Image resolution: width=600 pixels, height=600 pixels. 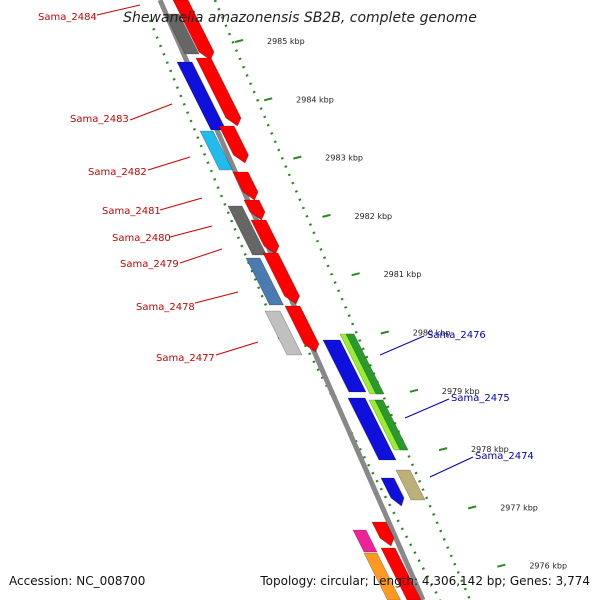 What do you see at coordinates (391, 425) in the screenshot?
I see `feature-block-sama-2475-c` at bounding box center [391, 425].